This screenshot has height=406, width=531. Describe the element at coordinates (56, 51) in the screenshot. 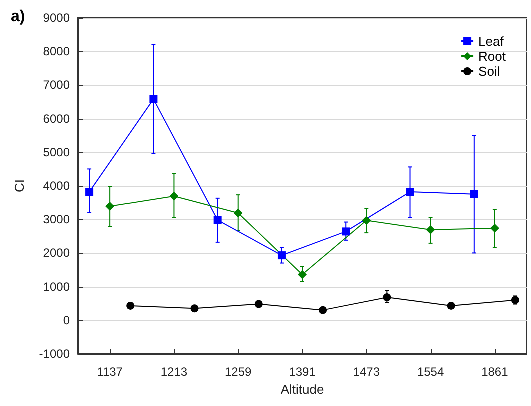

I see `y-tick-label: 8000` at that location.